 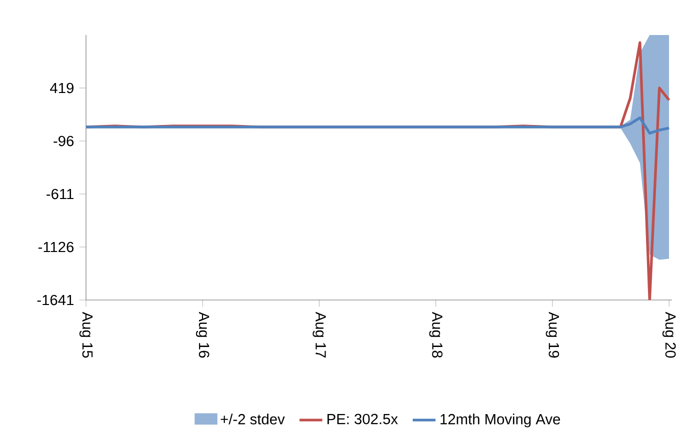 I want to click on x-tick-label: Aug 15, so click(x=86, y=335).